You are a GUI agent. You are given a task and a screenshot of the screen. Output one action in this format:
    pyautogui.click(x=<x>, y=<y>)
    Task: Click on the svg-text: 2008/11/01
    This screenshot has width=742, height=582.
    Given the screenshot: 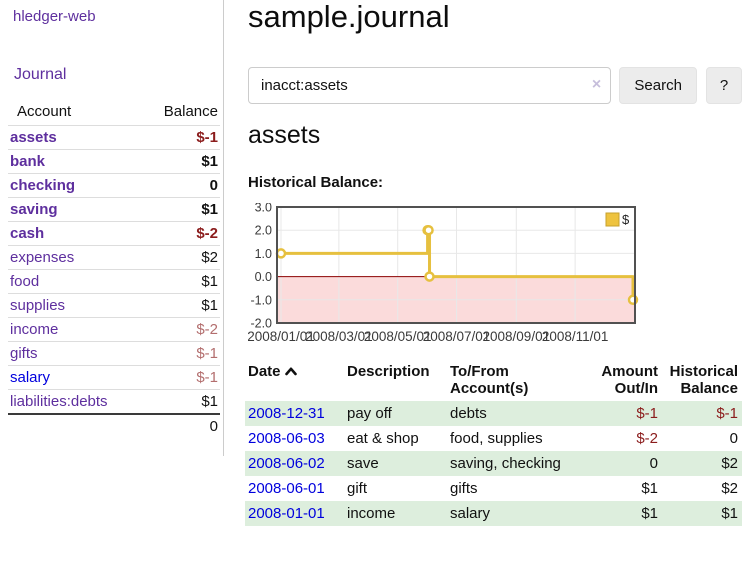 What is the action you would take?
    pyautogui.click(x=575, y=336)
    